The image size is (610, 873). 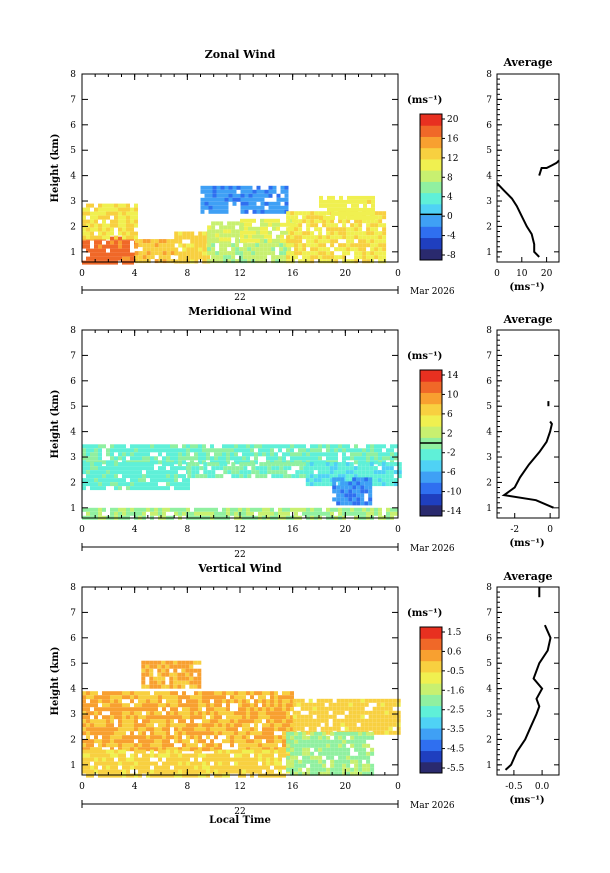 What do you see at coordinates (55, 168) in the screenshot?
I see `zonal-ylabel: Height (km)` at bounding box center [55, 168].